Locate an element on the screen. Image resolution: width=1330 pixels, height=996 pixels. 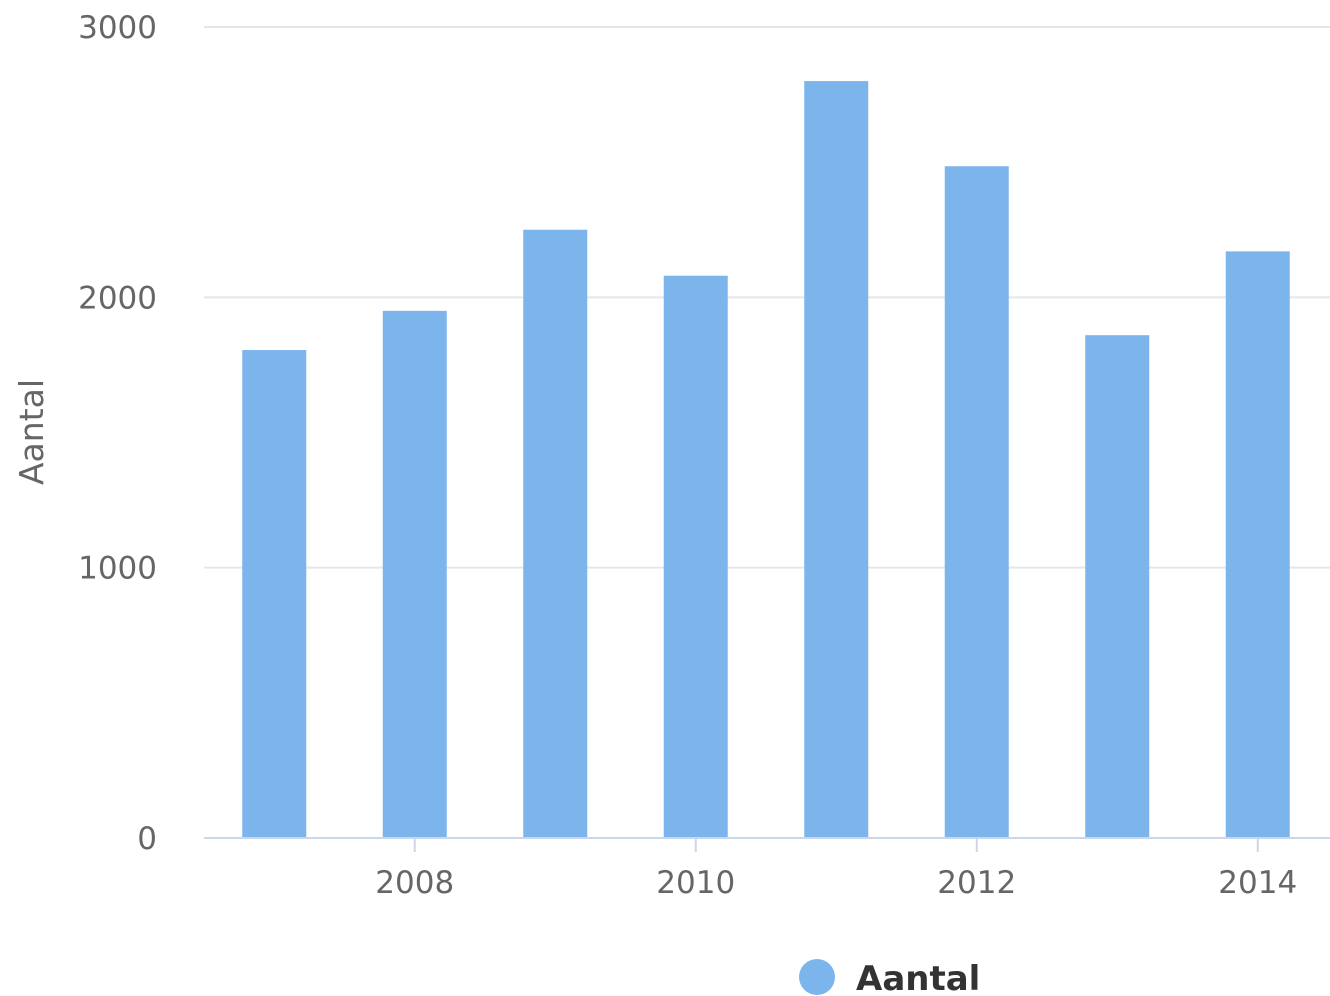
legend-marker is located at coordinates (817, 977).